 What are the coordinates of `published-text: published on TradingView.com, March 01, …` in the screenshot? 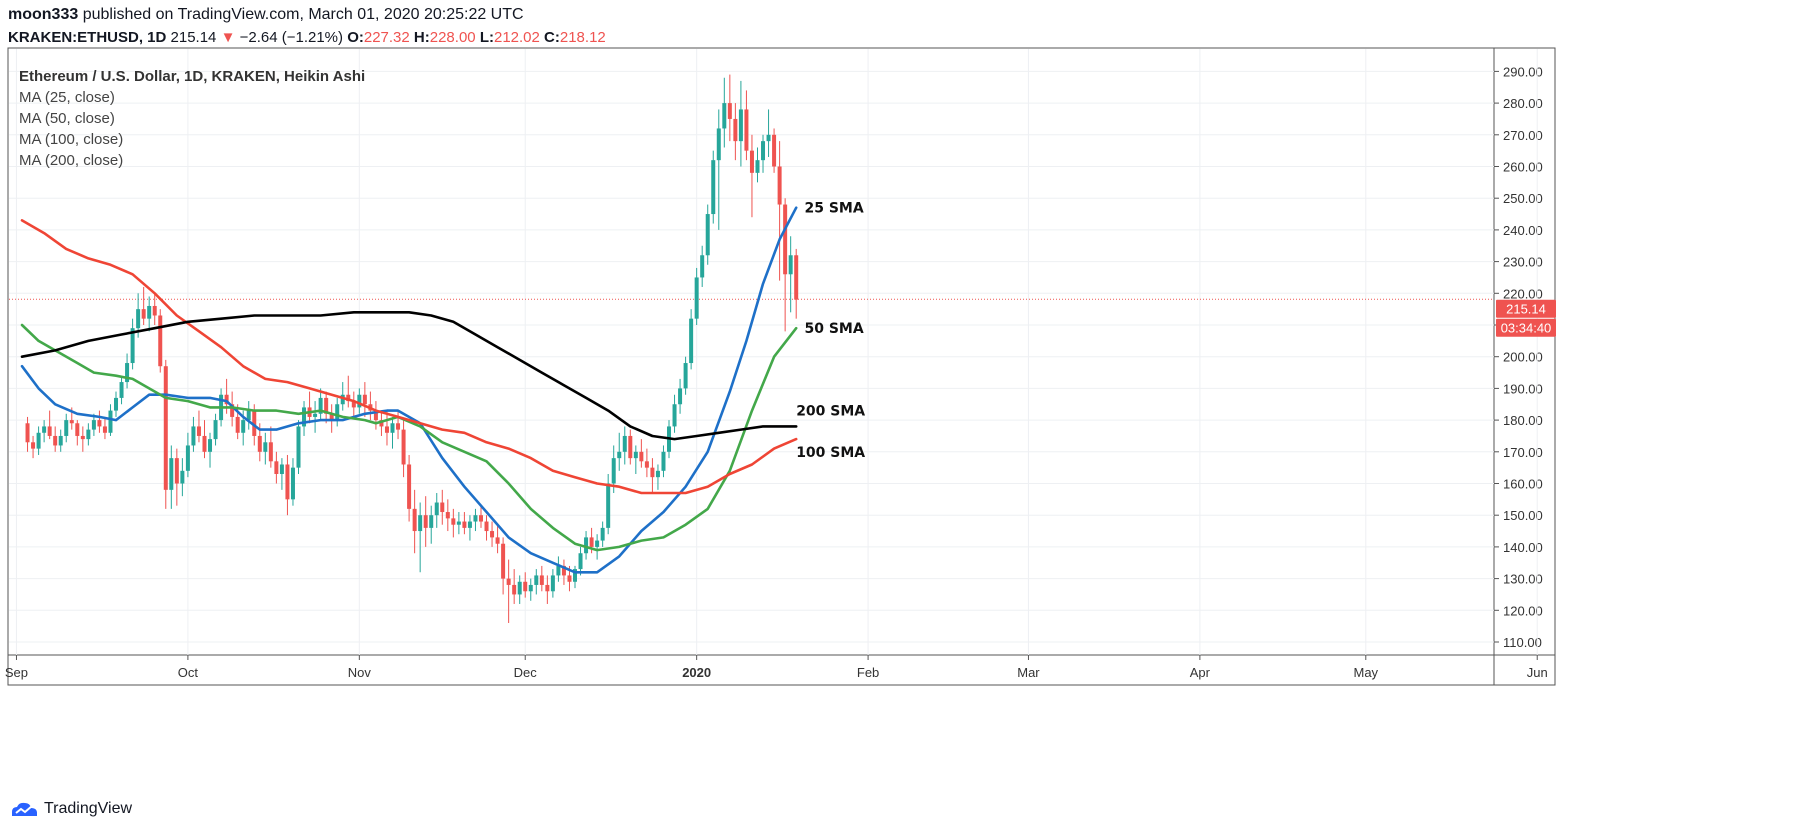 It's located at (303, 14).